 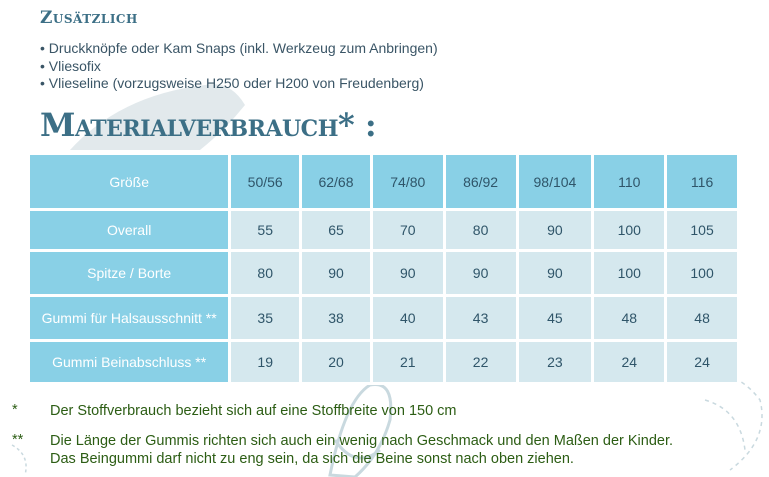 I want to click on size-header: 116, so click(x=702, y=181).